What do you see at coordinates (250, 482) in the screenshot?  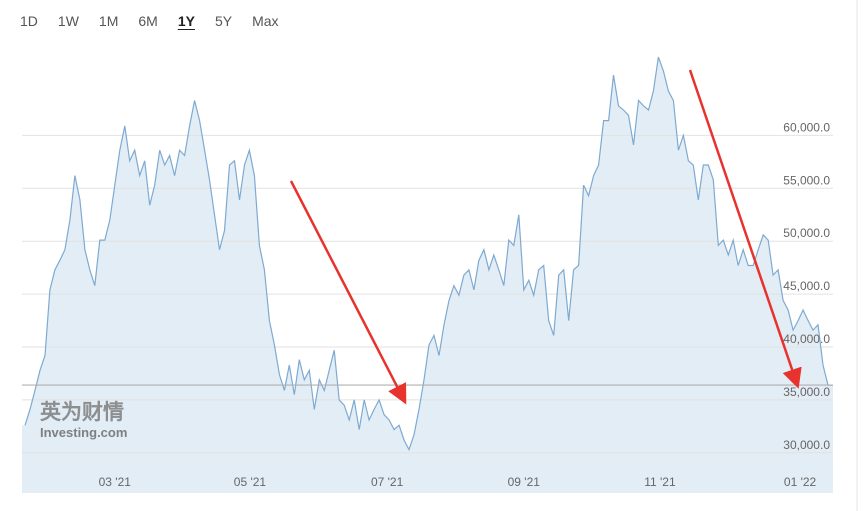 I see `x-tick-label: 05 '21` at bounding box center [250, 482].